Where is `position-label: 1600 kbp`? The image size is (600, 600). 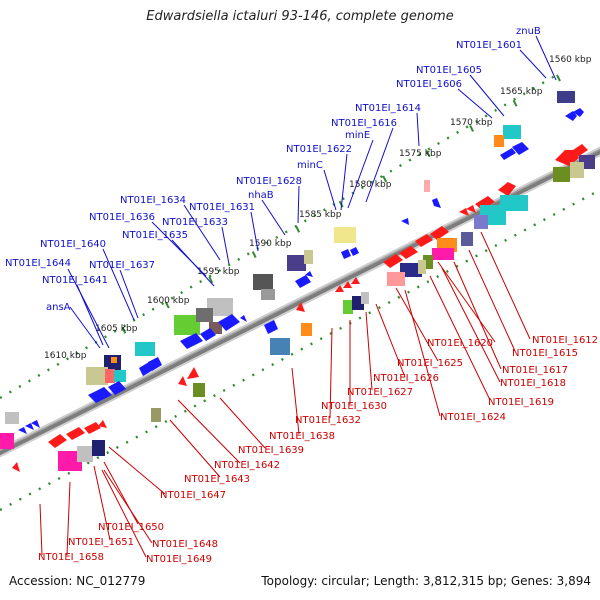
position-label: 1600 kbp is located at coordinates (168, 301).